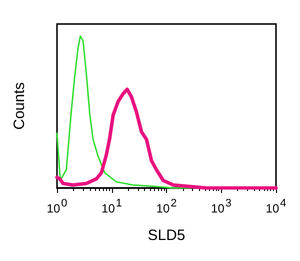  What do you see at coordinates (221, 207) in the screenshot?
I see `x-tick-label: 10³` at bounding box center [221, 207].